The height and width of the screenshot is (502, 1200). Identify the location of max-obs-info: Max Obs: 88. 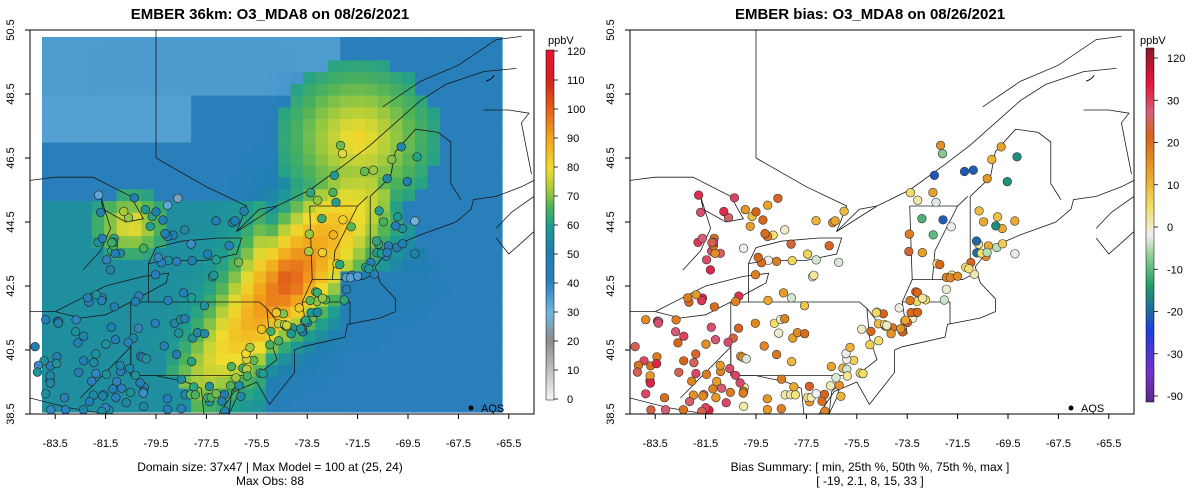
(270, 481).